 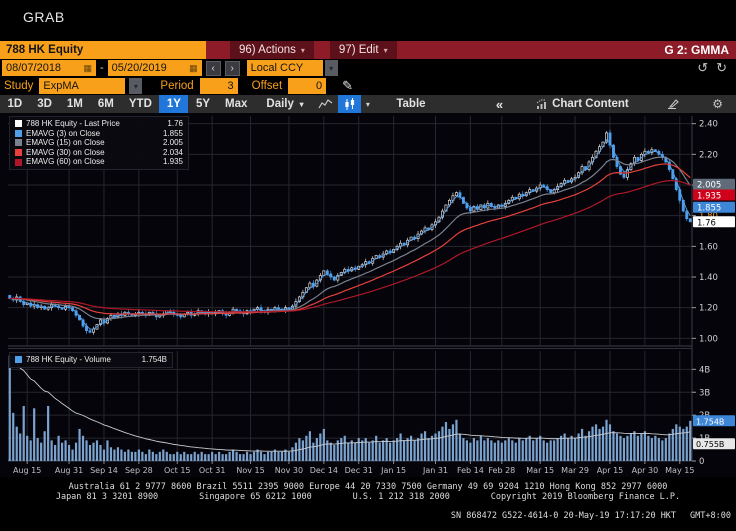 I want to click on start-date-field: 08/07/2018 ▦, so click(x=49, y=68).